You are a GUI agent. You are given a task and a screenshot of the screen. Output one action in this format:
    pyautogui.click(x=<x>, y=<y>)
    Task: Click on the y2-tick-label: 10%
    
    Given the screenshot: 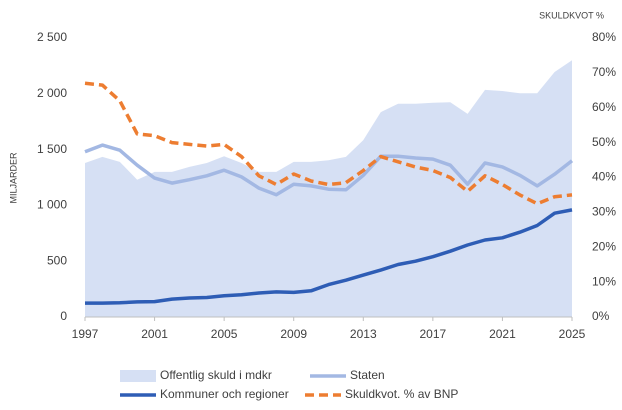 What is the action you would take?
    pyautogui.click(x=604, y=281)
    